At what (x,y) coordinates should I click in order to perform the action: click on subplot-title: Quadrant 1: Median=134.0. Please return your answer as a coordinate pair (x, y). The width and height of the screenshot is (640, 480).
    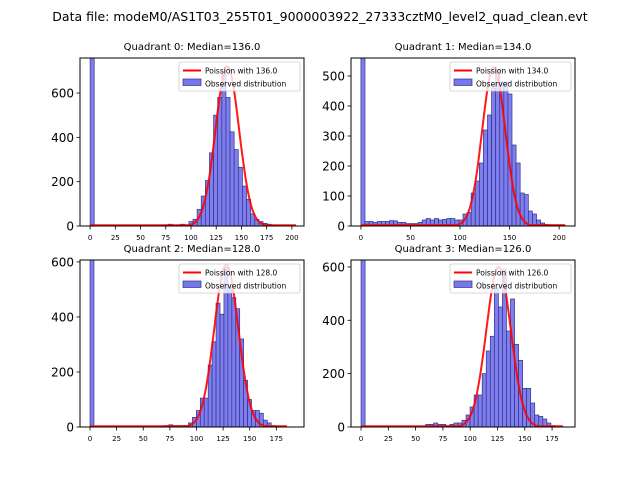
    Looking at the image, I should click on (463, 47).